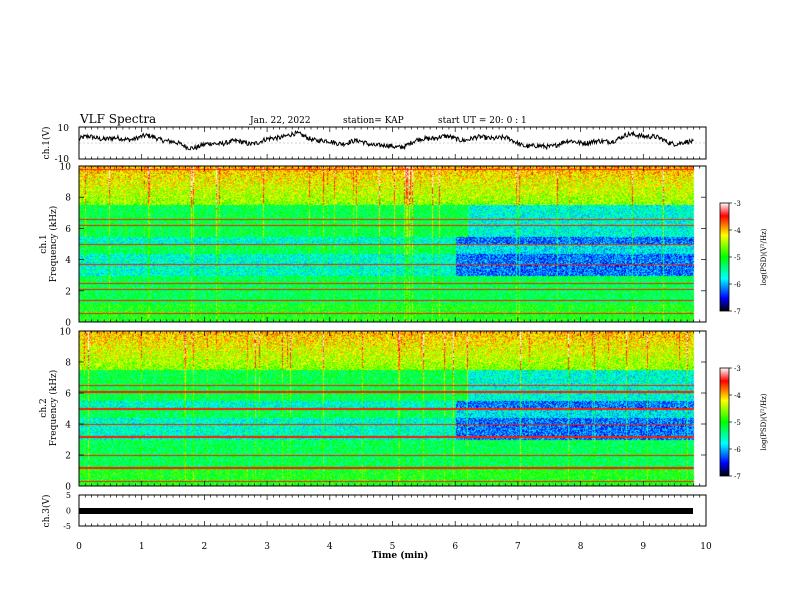 Image resolution: width=792 pixels, height=612 pixels. I want to click on y-tick-label: -5, so click(67, 526).